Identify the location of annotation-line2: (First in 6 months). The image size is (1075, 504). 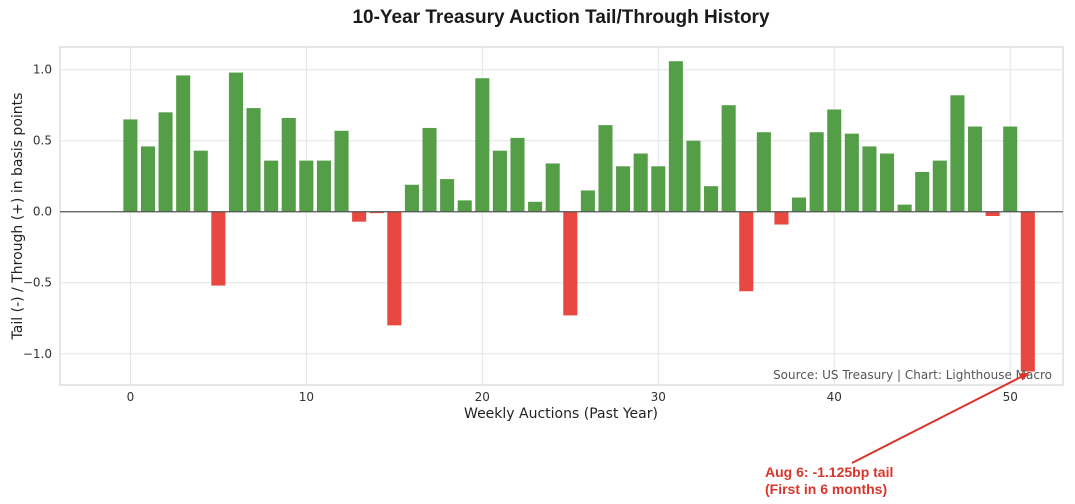
(826, 489).